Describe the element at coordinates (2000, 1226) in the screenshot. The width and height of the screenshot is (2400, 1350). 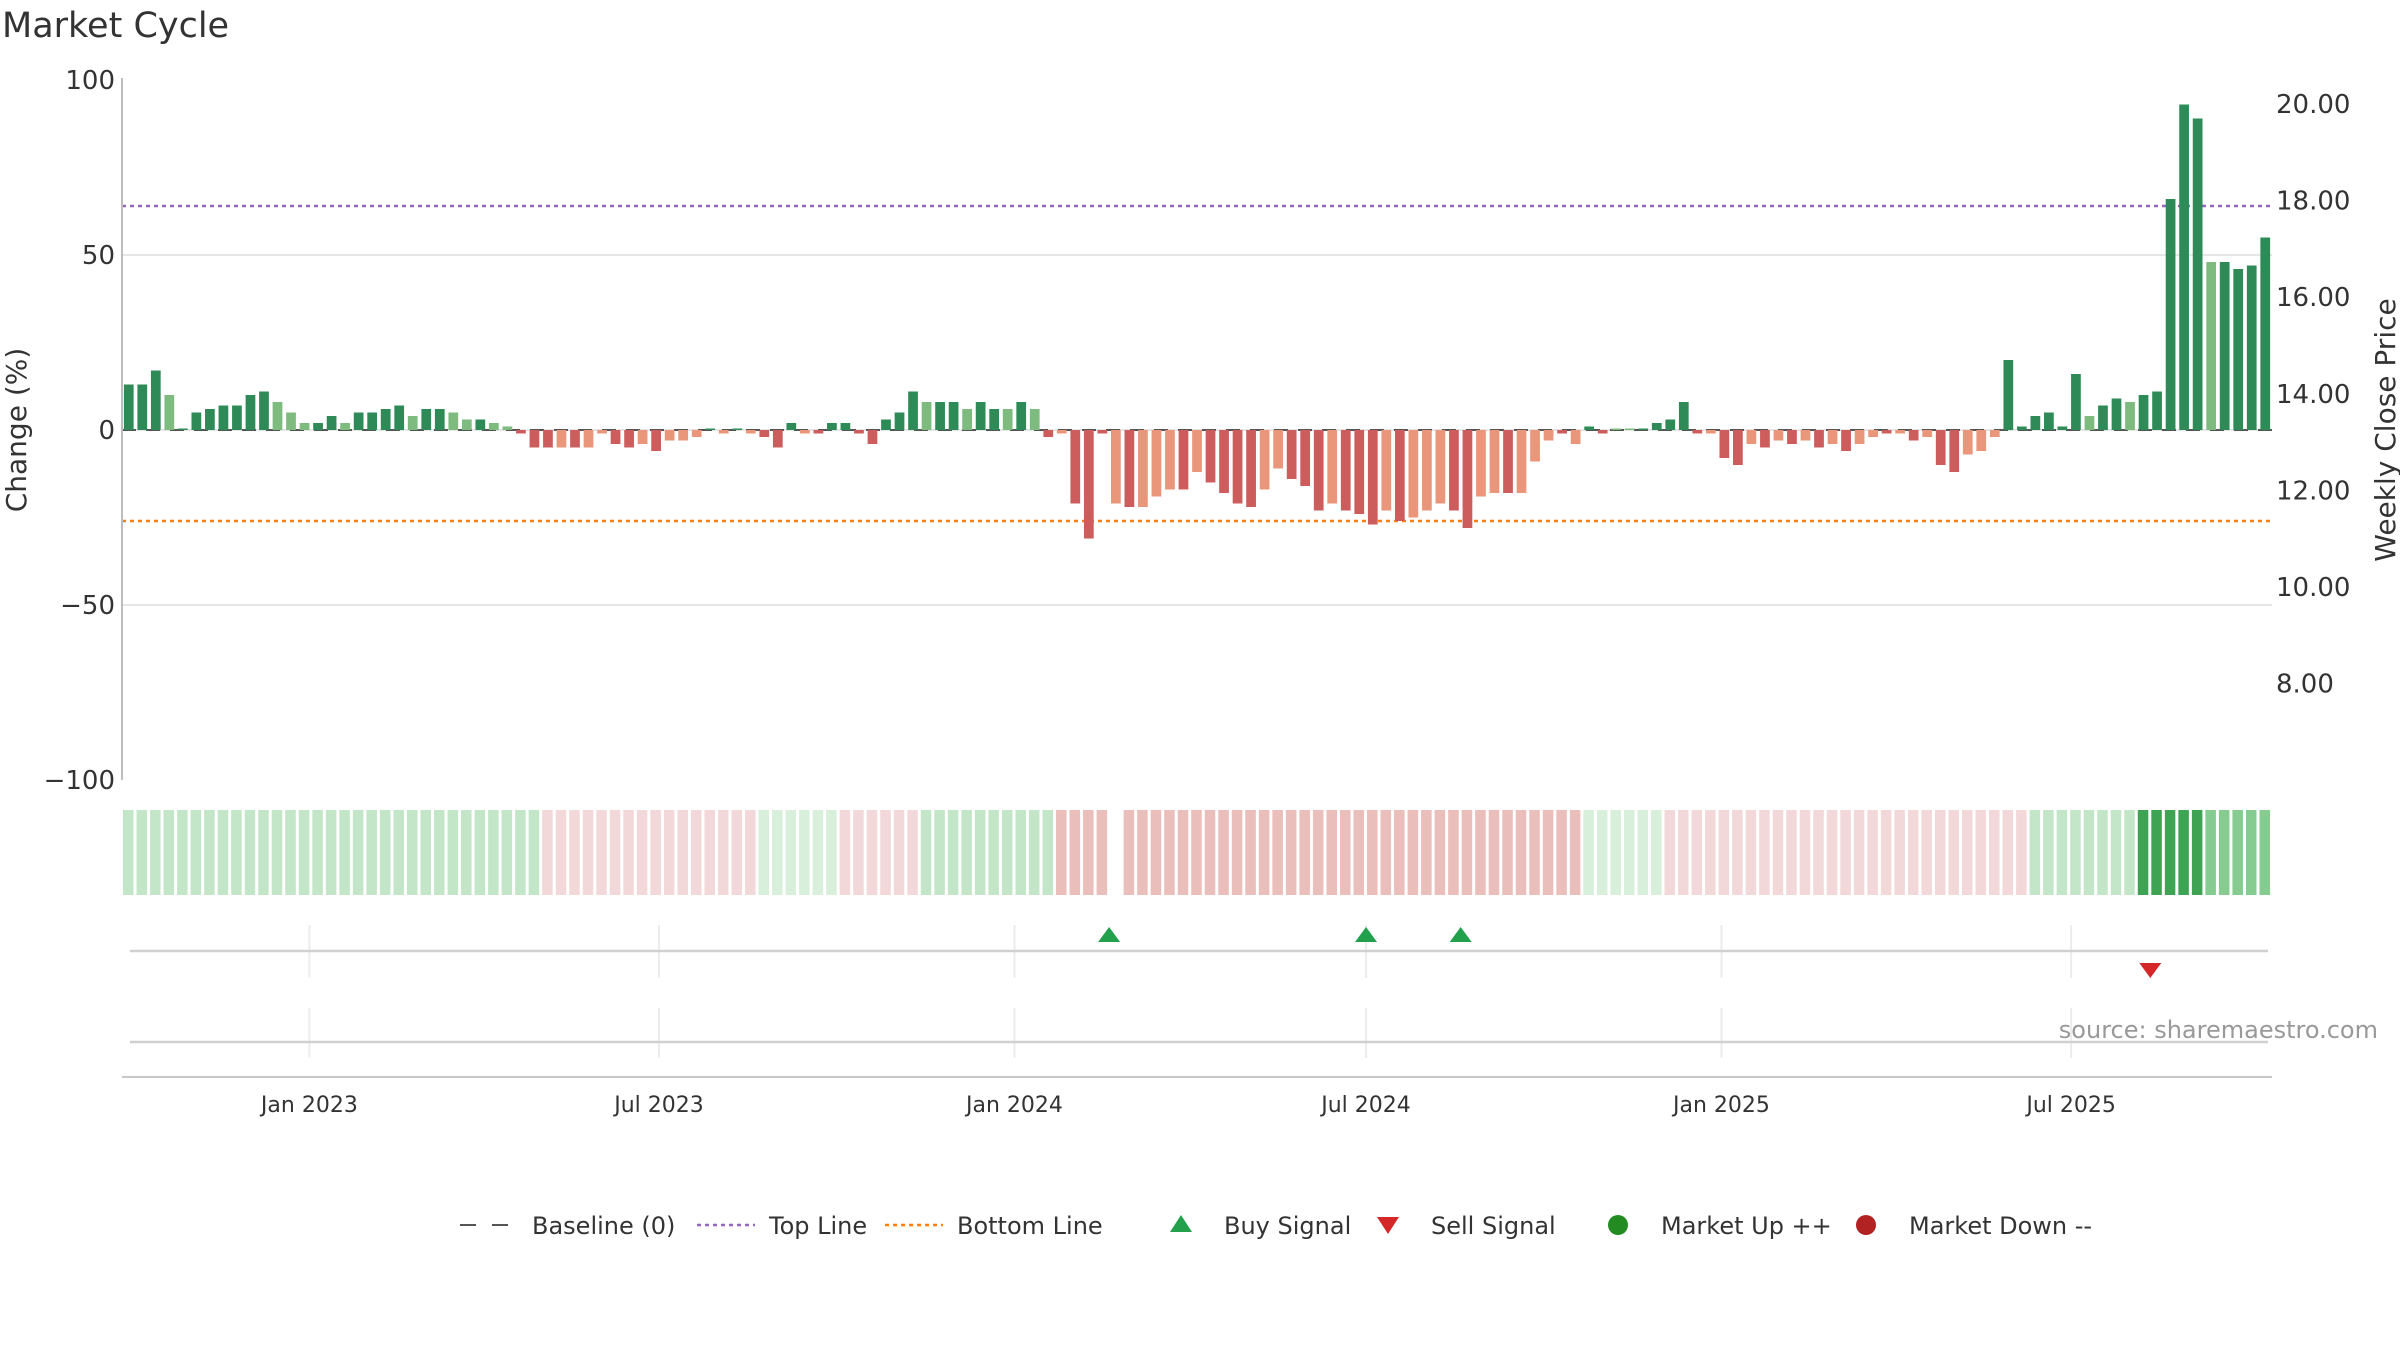
I see `legend-label: Market Down --` at that location.